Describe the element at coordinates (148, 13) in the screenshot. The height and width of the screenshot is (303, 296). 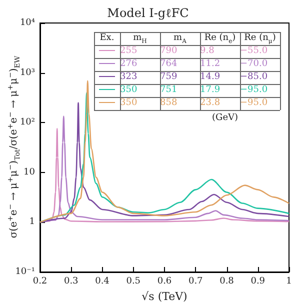
I see `chart-title: Model I-gℓFC` at that location.